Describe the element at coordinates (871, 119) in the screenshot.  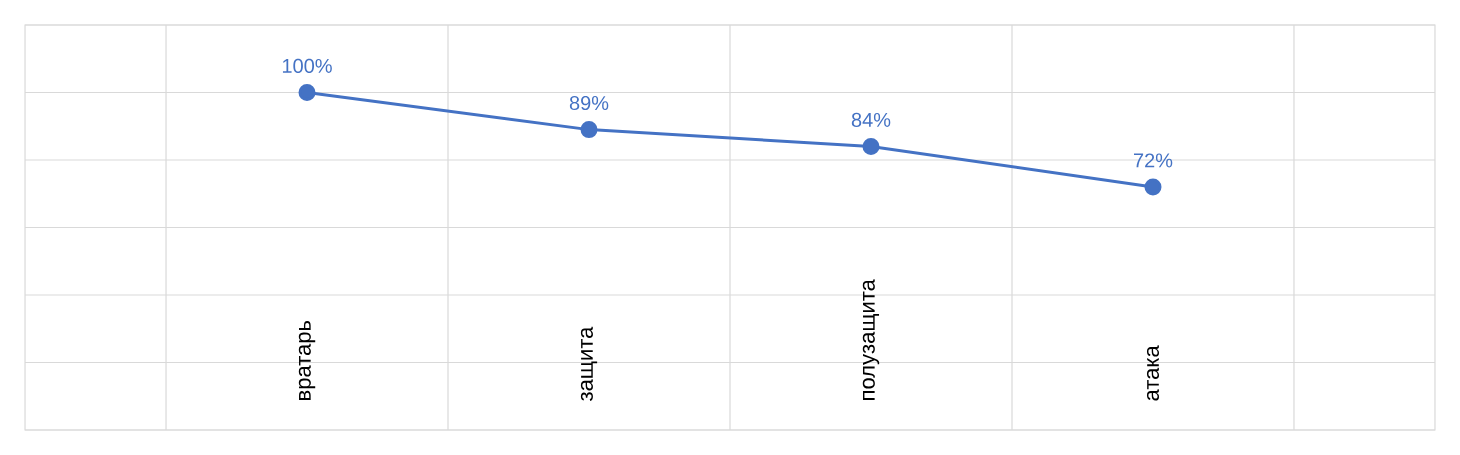
I see `data-label: 84%` at that location.